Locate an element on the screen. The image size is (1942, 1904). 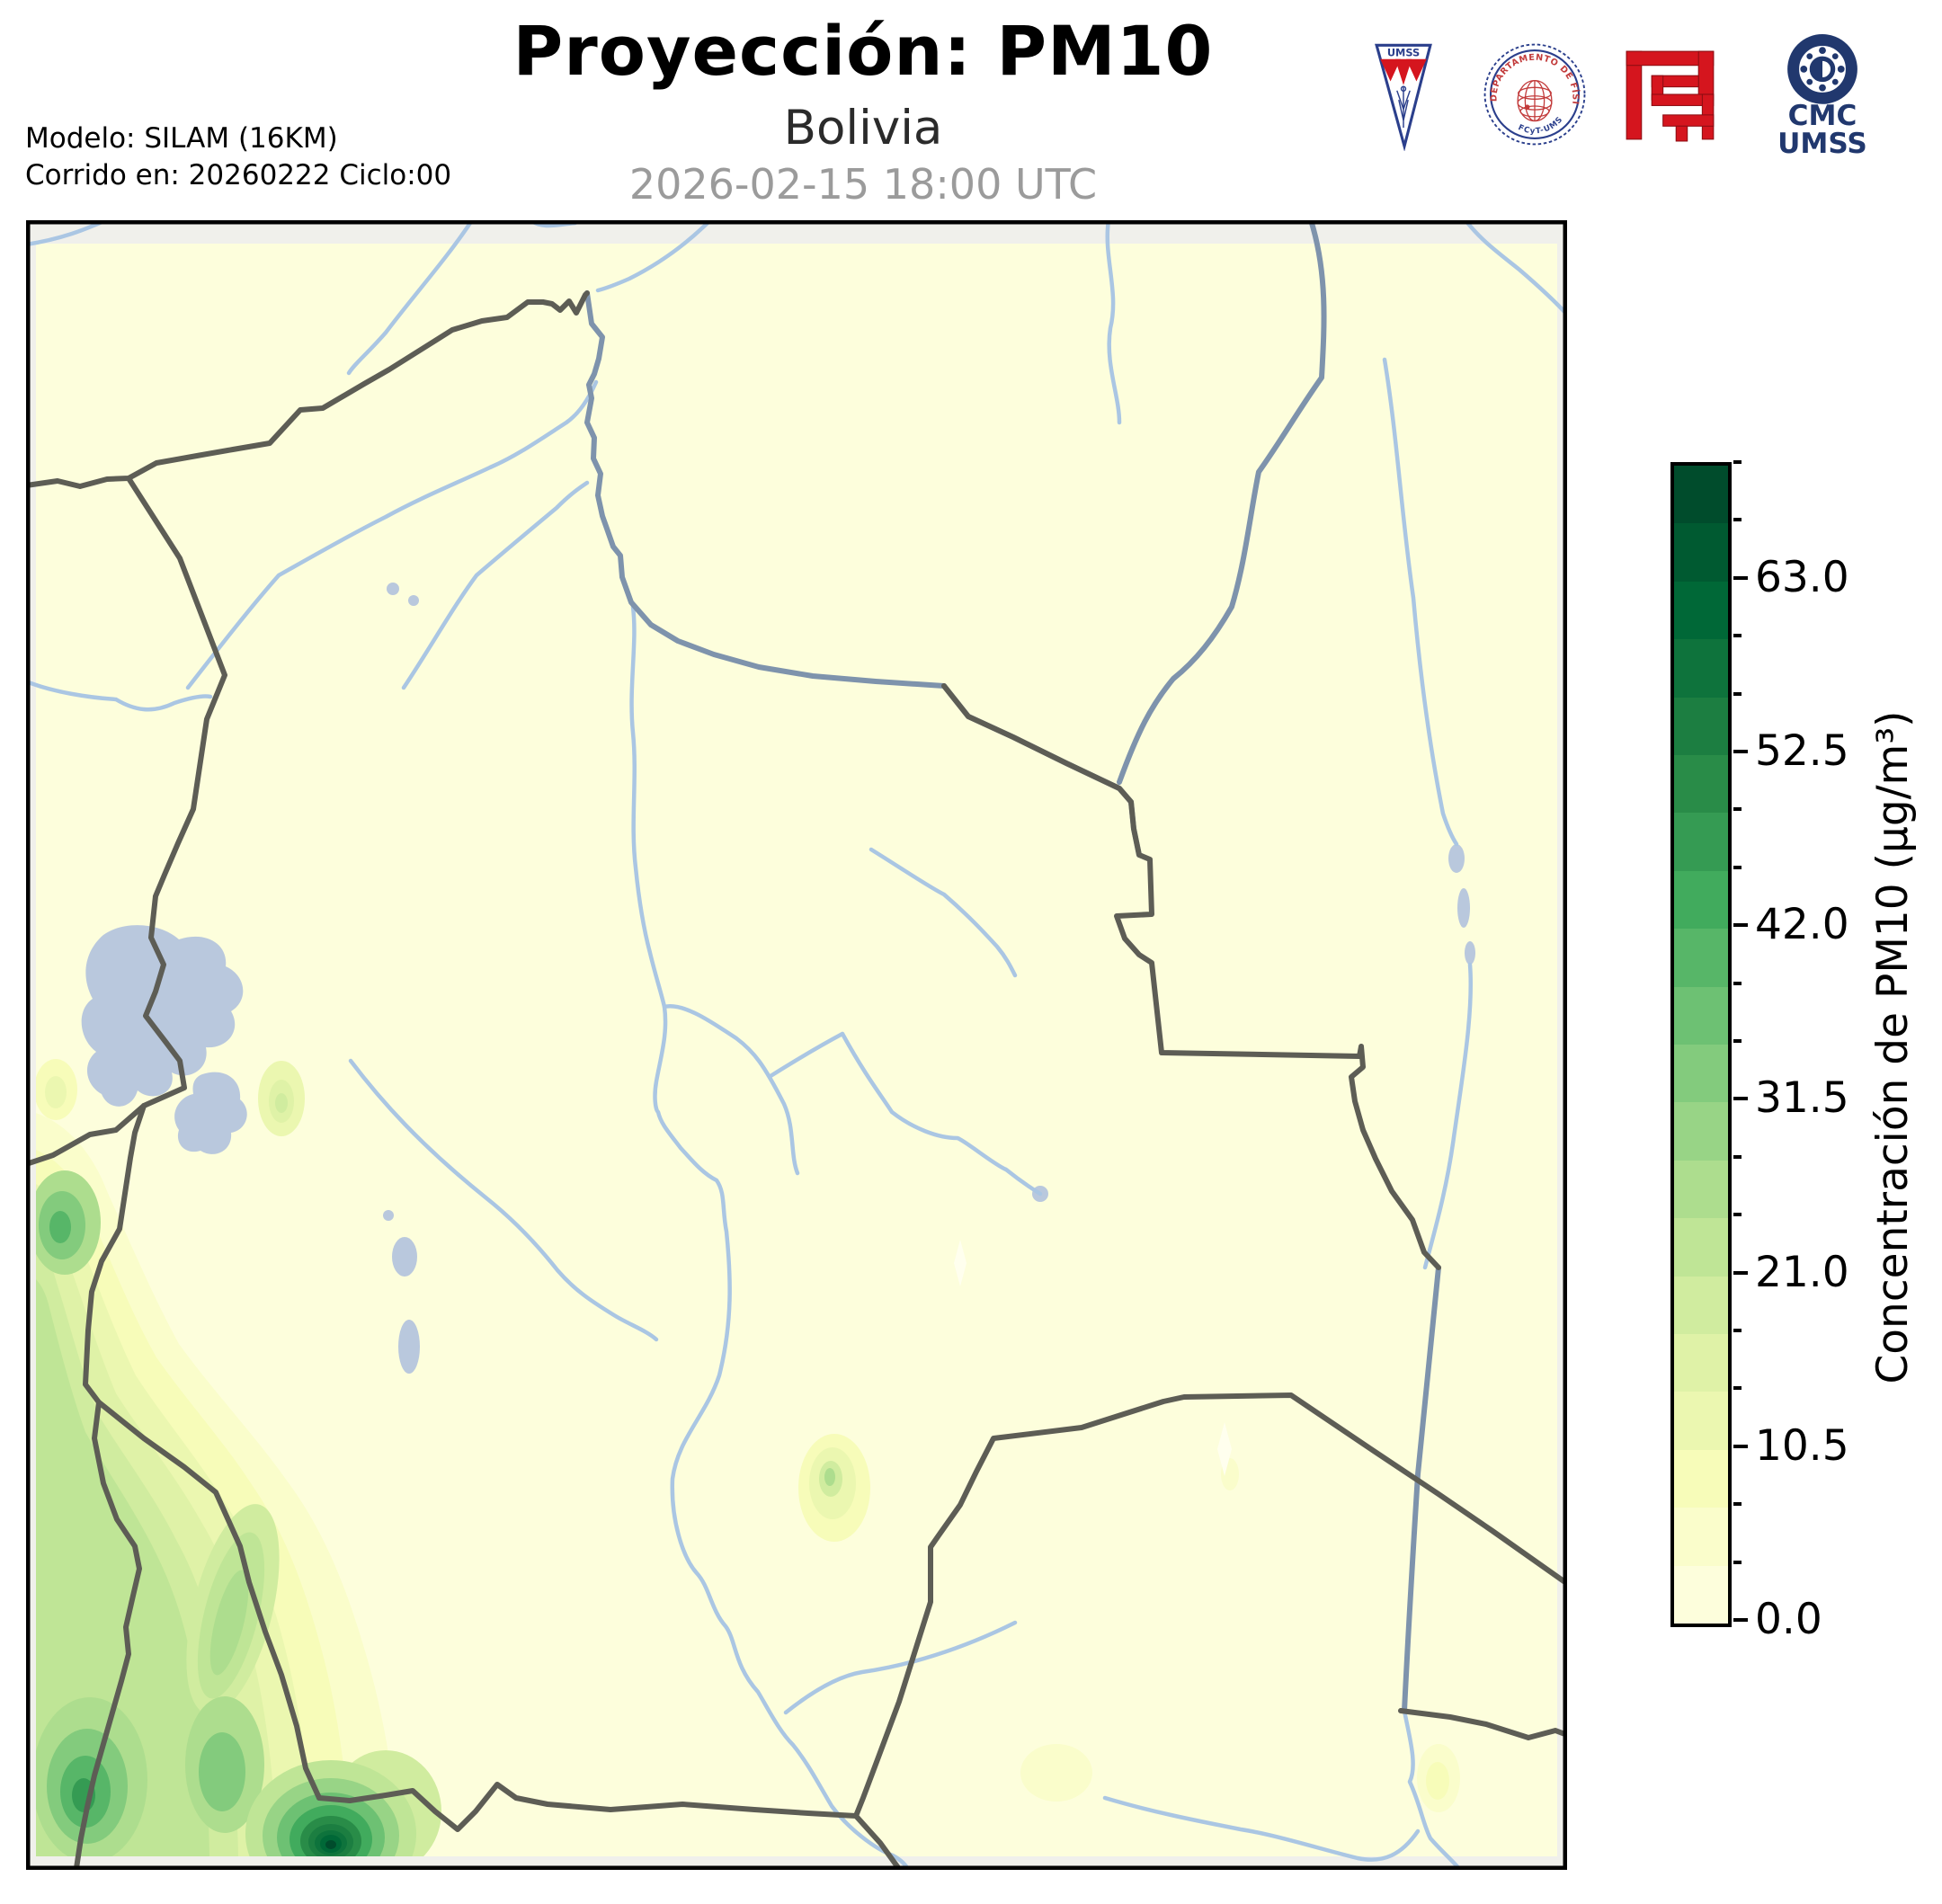
colorbar-tick-label: 21.0 is located at coordinates (1802, 1272).